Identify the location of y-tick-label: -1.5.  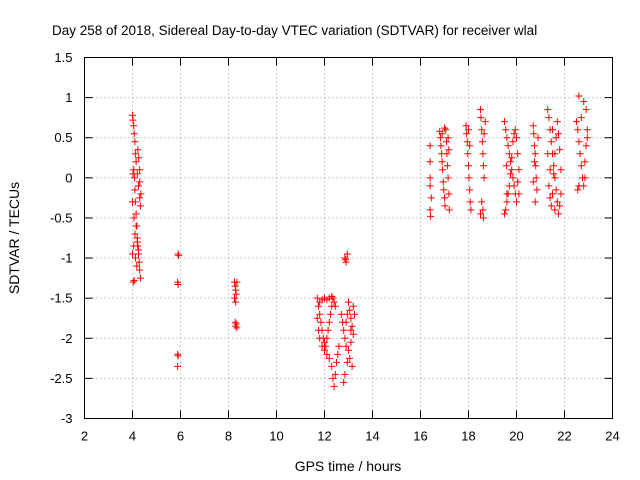
(61, 298).